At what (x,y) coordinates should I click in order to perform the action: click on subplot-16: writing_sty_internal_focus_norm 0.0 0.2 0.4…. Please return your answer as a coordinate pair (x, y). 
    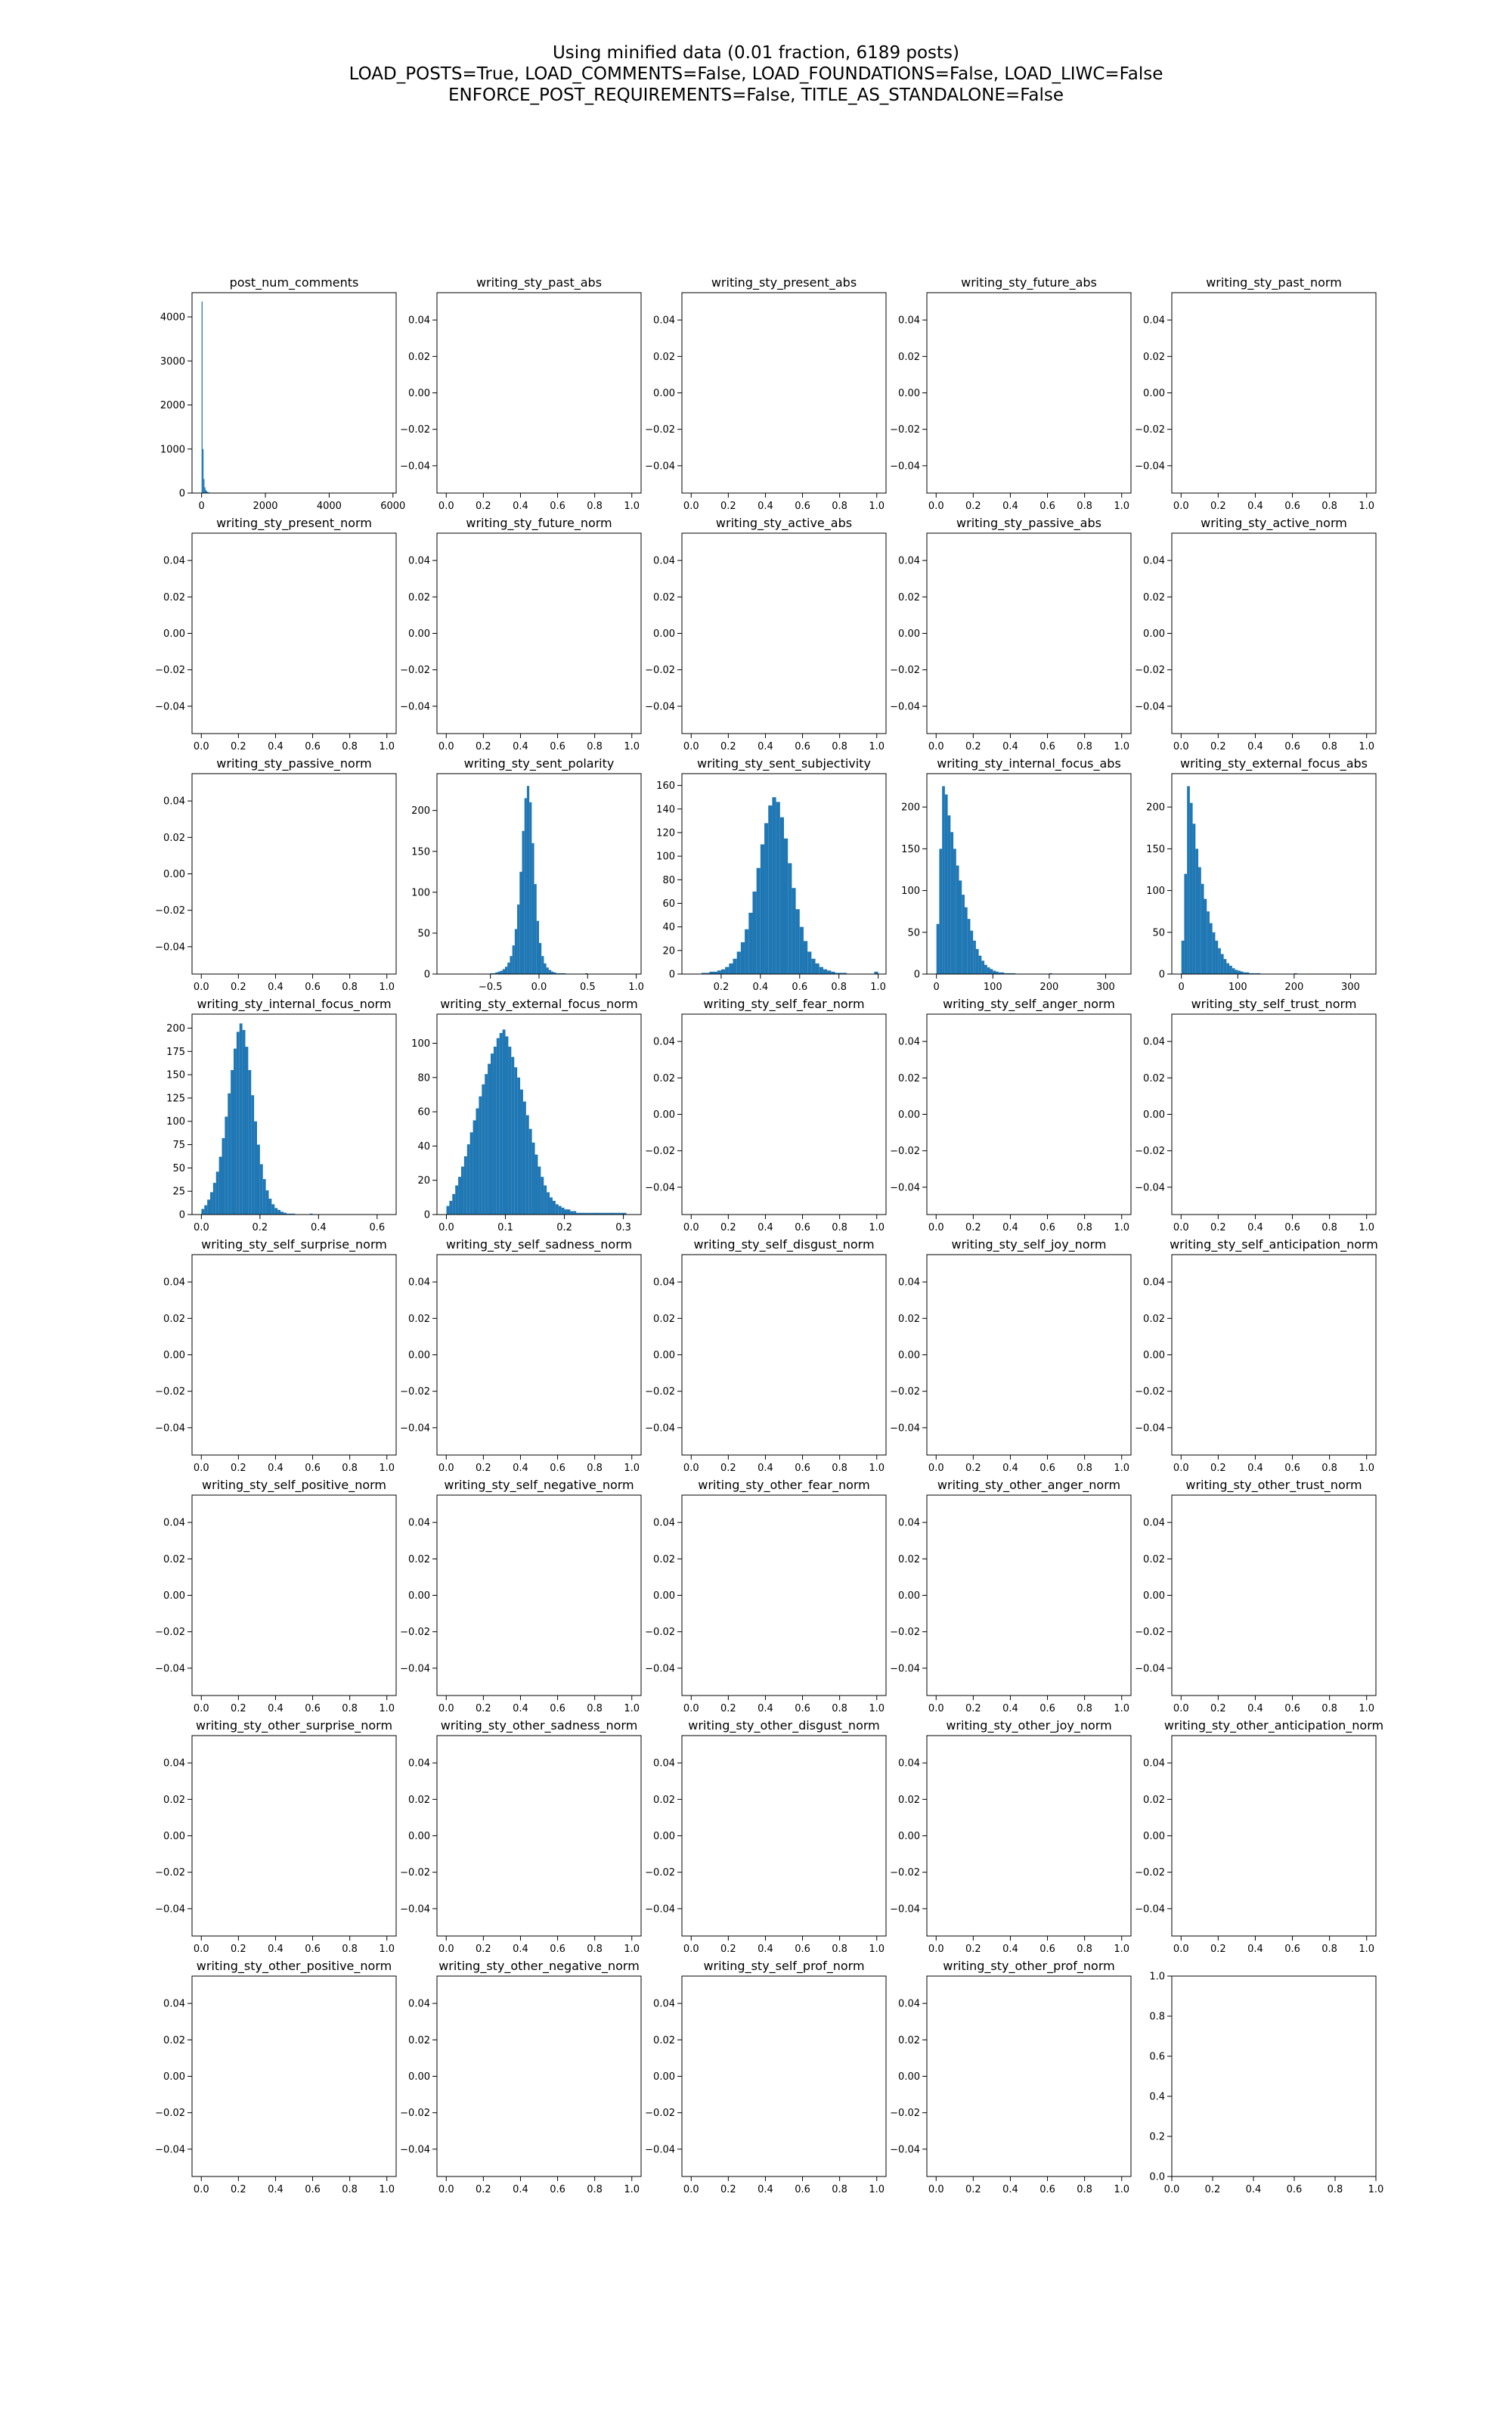
    Looking at the image, I should click on (281, 1115).